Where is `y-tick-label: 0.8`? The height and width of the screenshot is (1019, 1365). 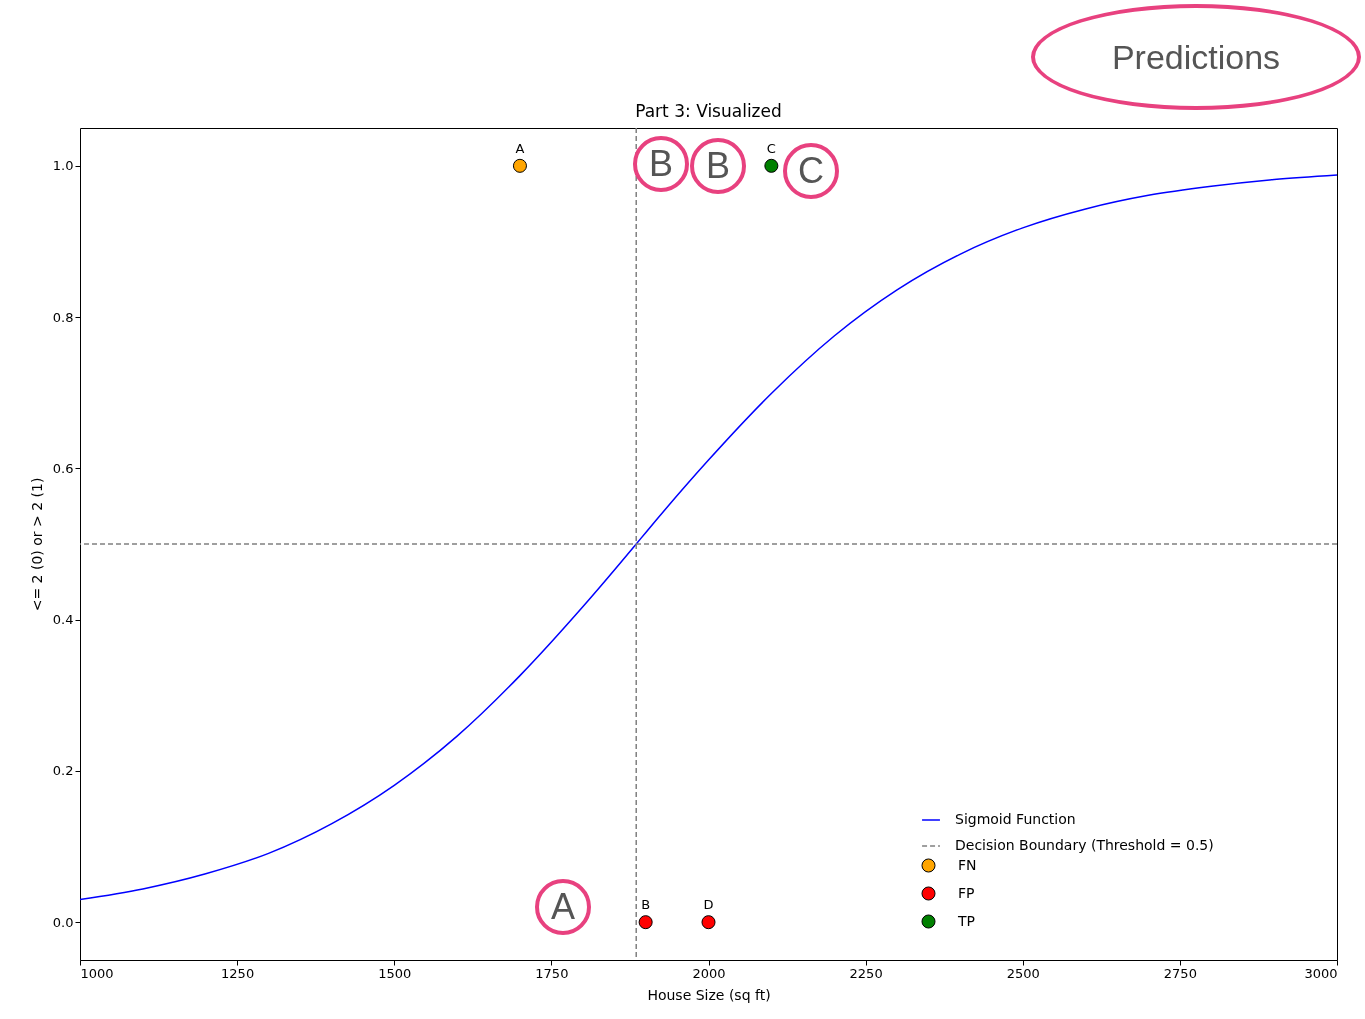 y-tick-label: 0.8 is located at coordinates (63, 317).